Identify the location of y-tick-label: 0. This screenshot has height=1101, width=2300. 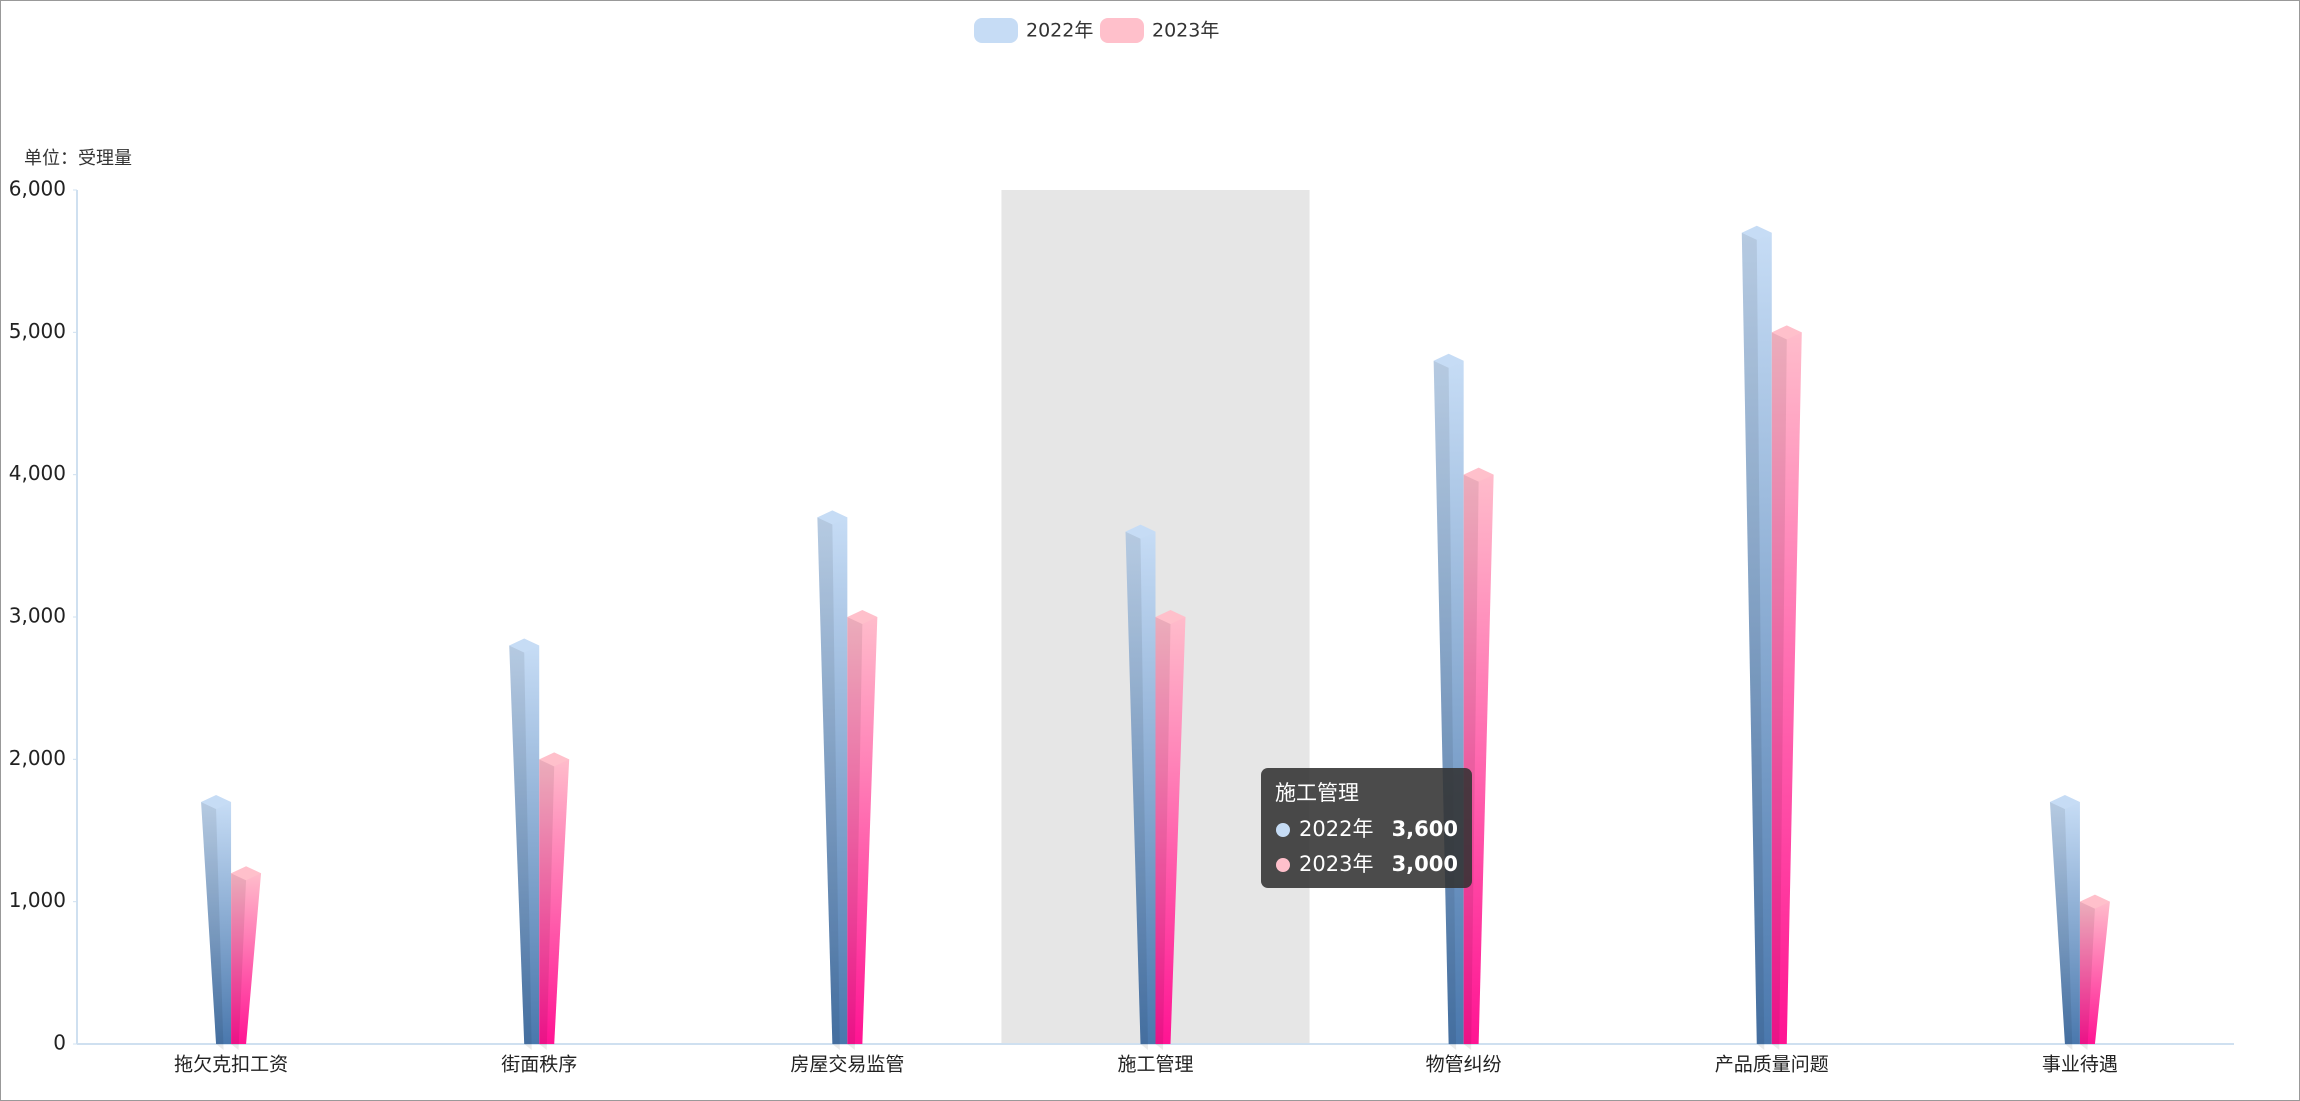
(59, 1043).